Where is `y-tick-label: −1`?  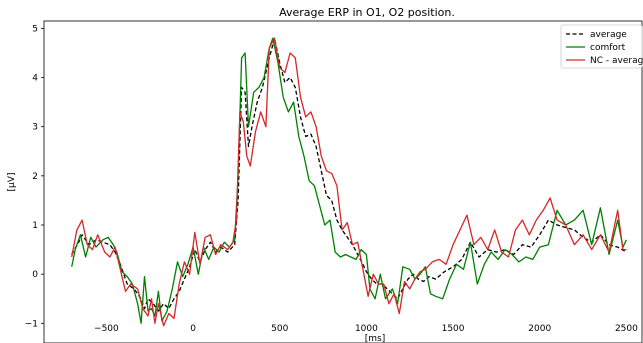
y-tick-label: −1 is located at coordinates (31, 324).